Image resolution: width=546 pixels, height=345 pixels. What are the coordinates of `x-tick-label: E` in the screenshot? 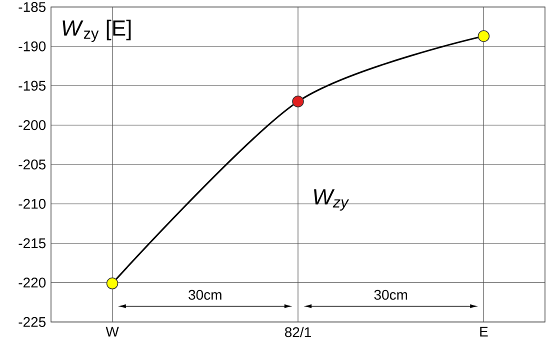 It's located at (484, 331).